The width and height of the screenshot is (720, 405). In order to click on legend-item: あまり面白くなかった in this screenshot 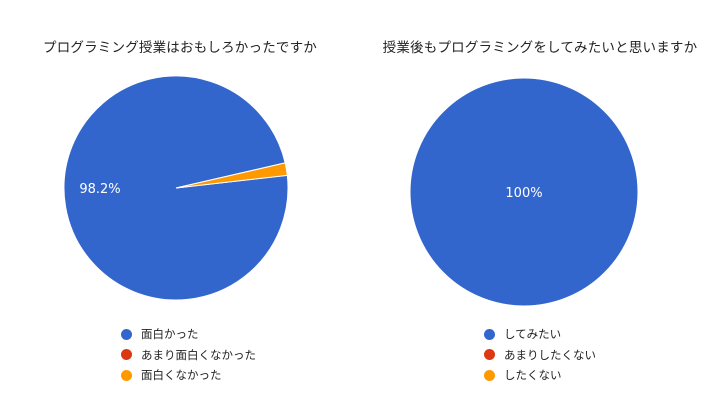, I will do `click(188, 355)`.